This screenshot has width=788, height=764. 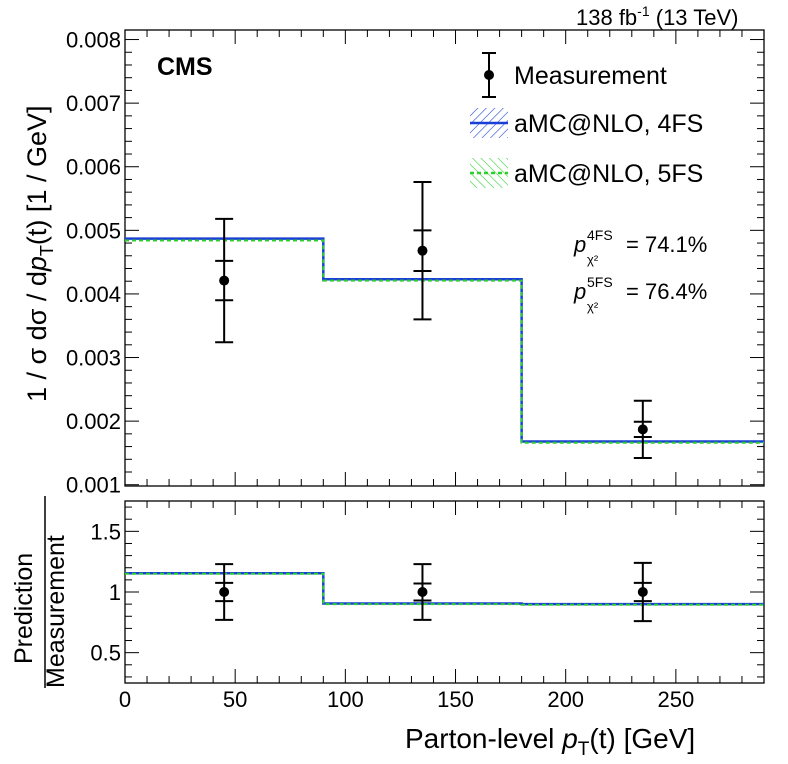 I want to click on ratio-y-tick-label: 1, so click(x=115, y=592).